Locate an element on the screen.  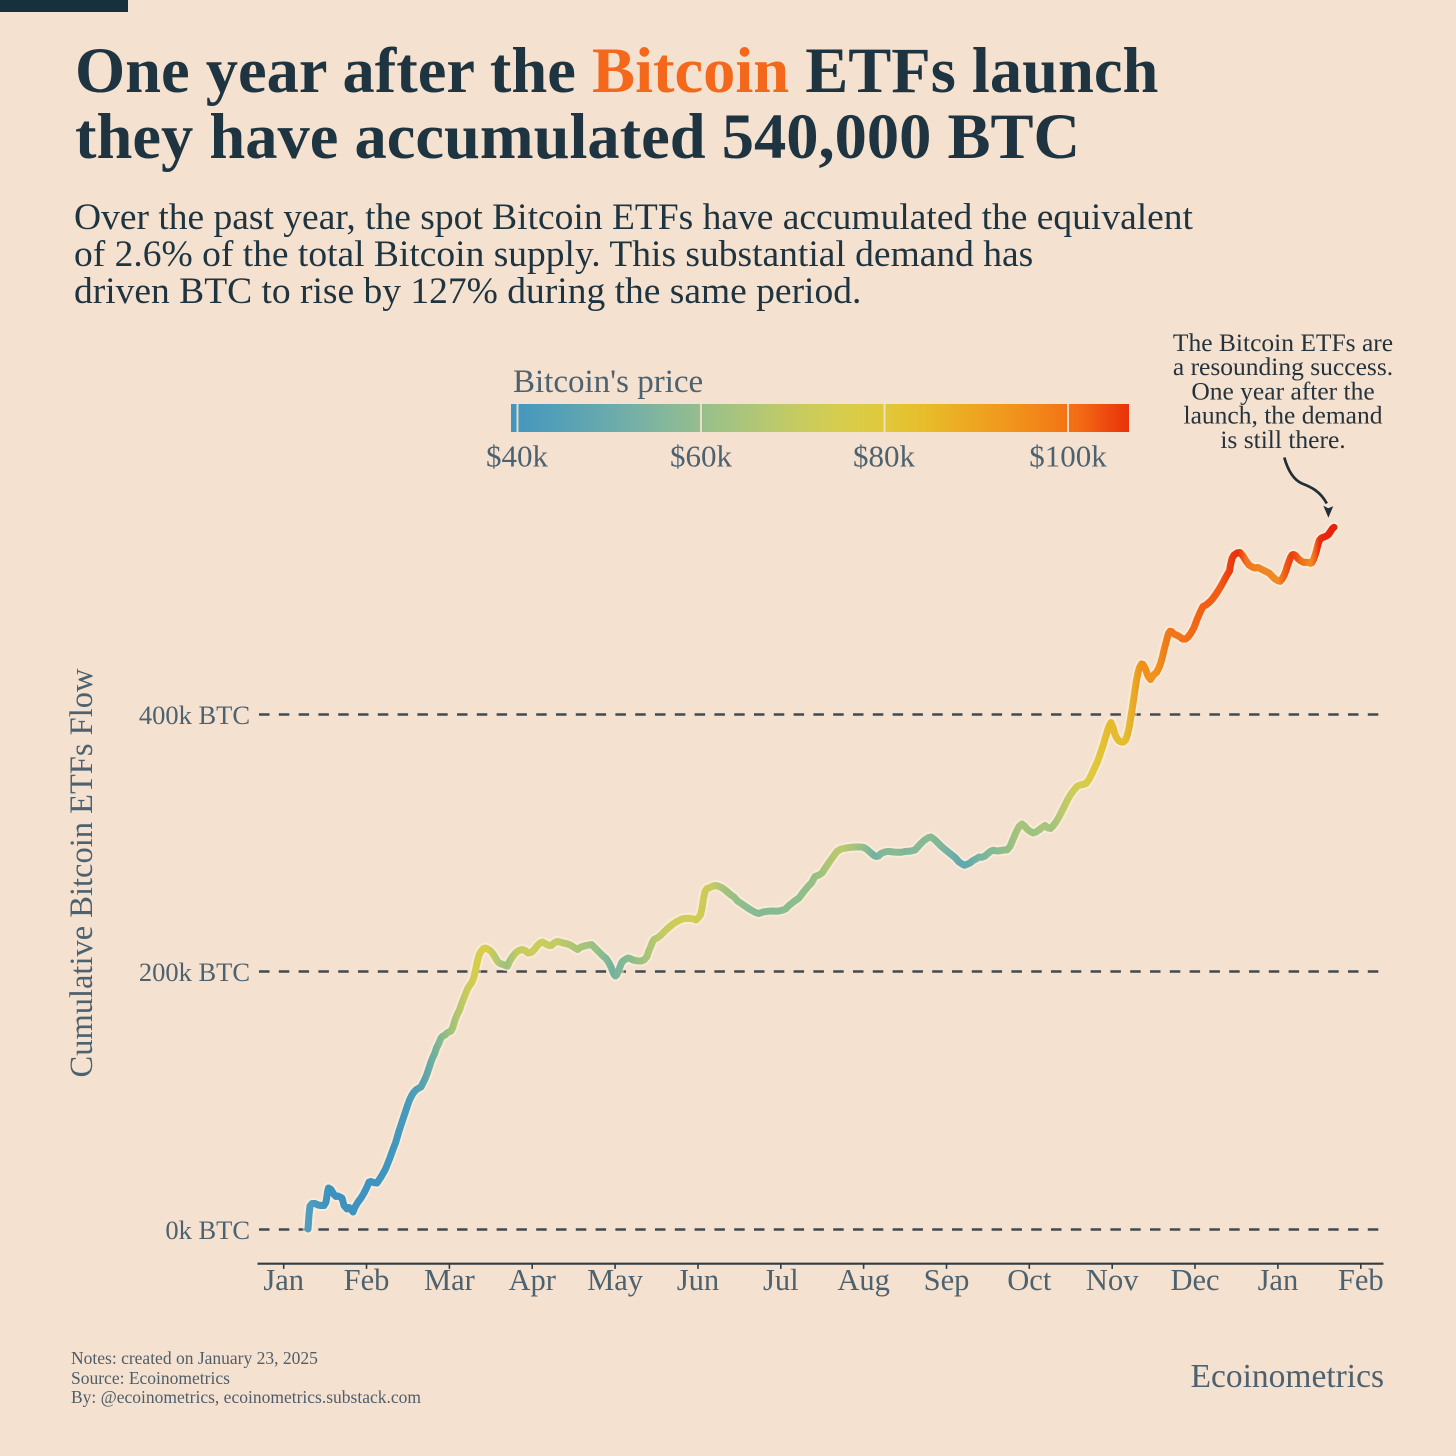
svg-text: Nov is located at coordinates (1112, 1280).